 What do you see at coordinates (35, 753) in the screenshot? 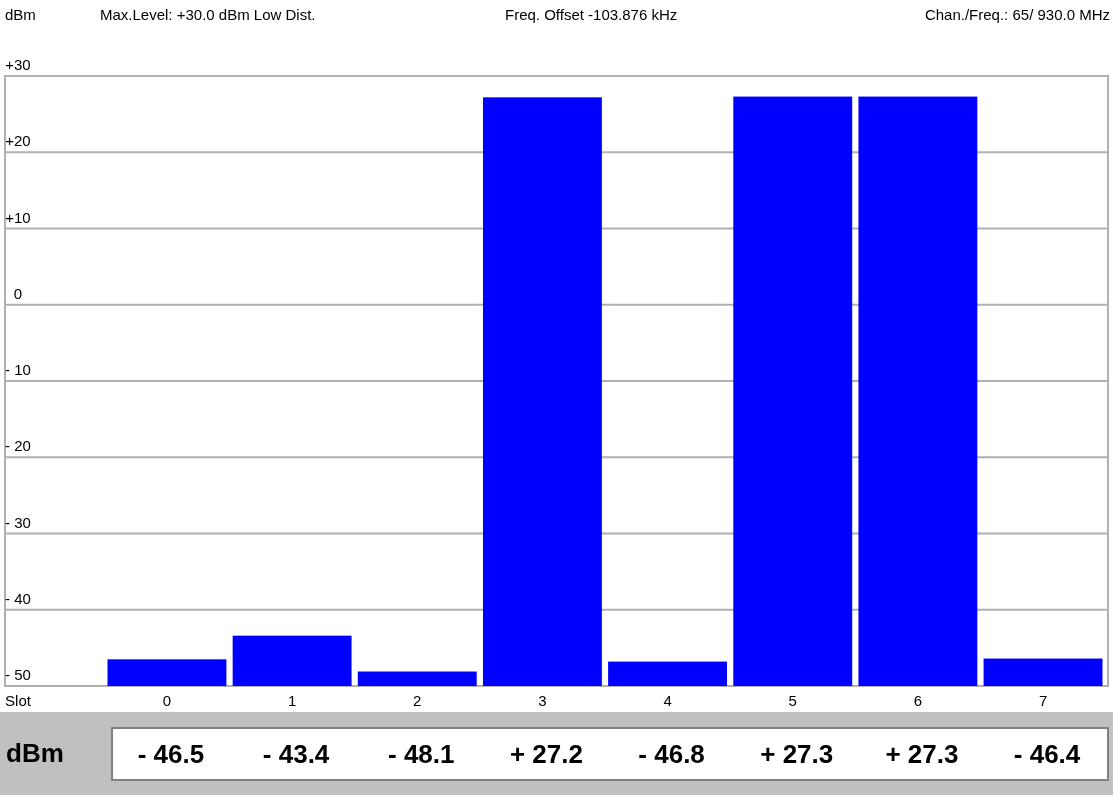
I see `text: dBm` at bounding box center [35, 753].